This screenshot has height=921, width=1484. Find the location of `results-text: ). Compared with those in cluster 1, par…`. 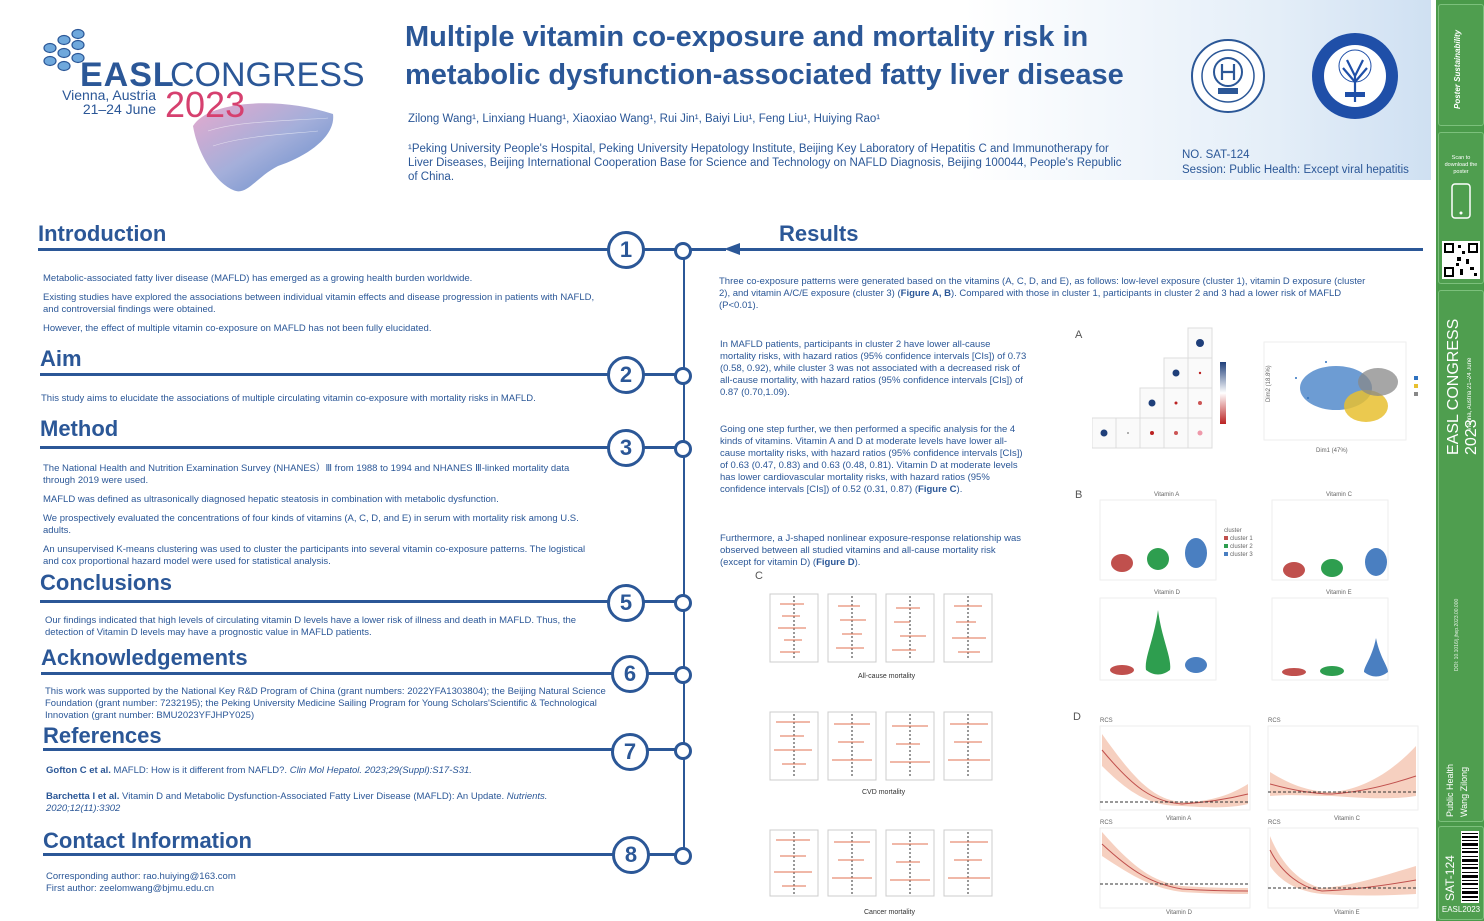

results-text: ). Compared with those in cluster 1, par… is located at coordinates (1030, 299).